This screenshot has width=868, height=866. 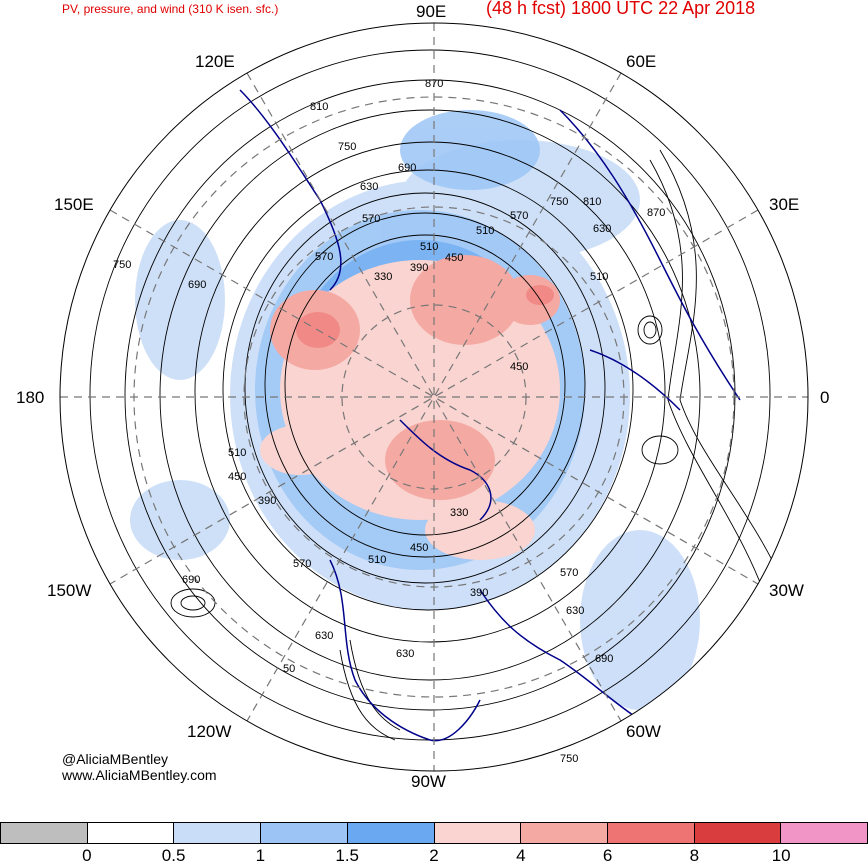 I want to click on colorbar-tick-label: 1, so click(x=260, y=855).